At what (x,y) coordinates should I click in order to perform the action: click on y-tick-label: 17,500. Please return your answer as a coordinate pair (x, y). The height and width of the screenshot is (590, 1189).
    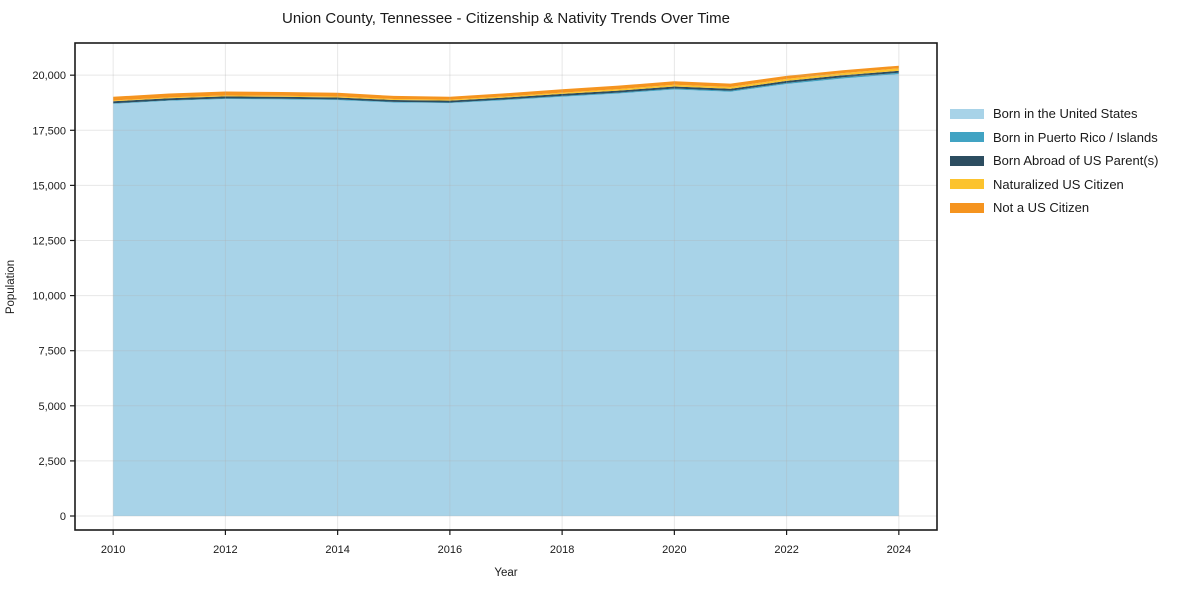
    Looking at the image, I should click on (49, 131).